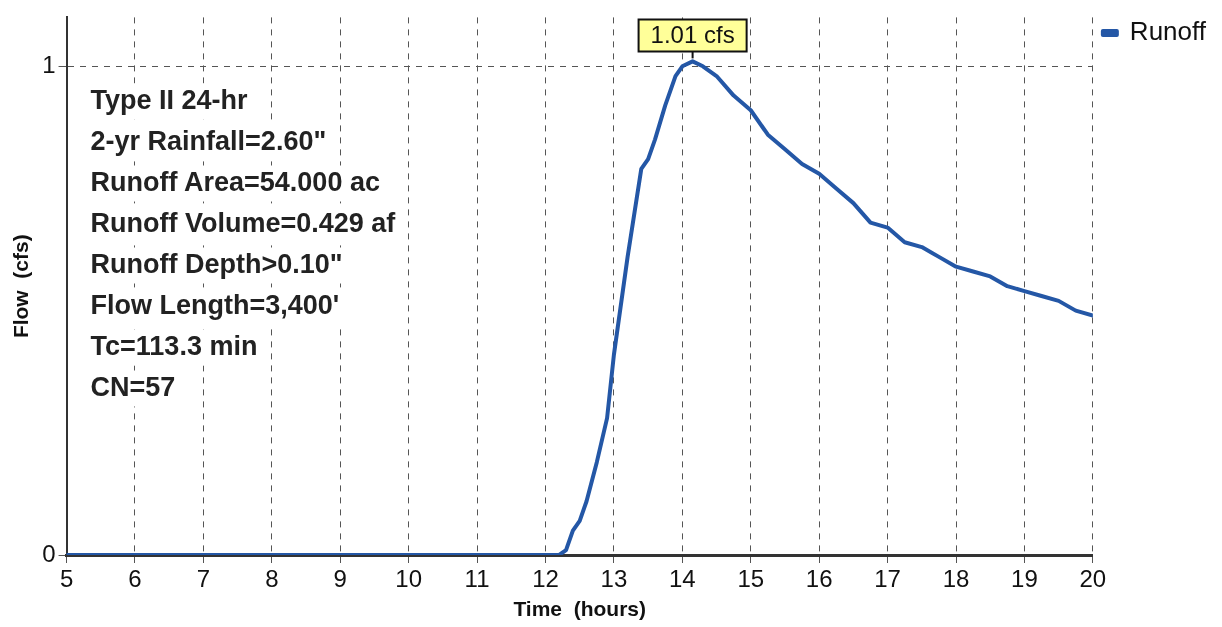  What do you see at coordinates (956, 579) in the screenshot?
I see `x-tick-label: 18` at bounding box center [956, 579].